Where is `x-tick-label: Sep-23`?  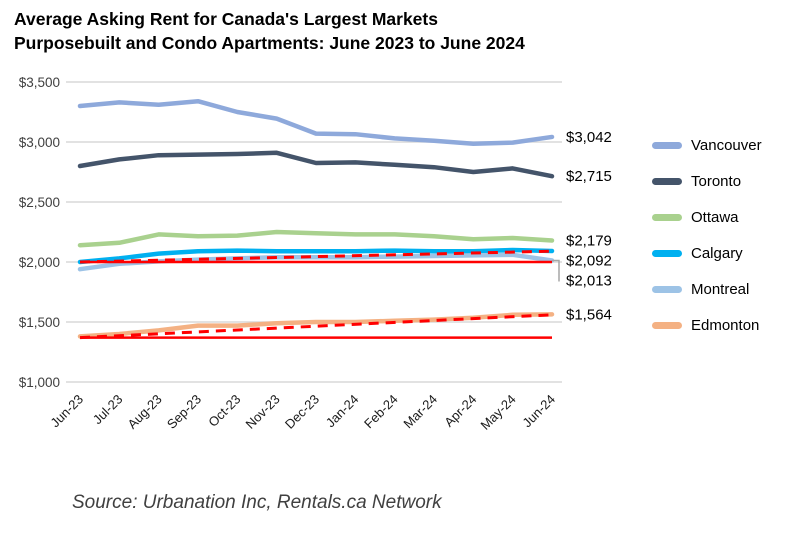
x-tick-label: Sep-23 is located at coordinates (184, 412).